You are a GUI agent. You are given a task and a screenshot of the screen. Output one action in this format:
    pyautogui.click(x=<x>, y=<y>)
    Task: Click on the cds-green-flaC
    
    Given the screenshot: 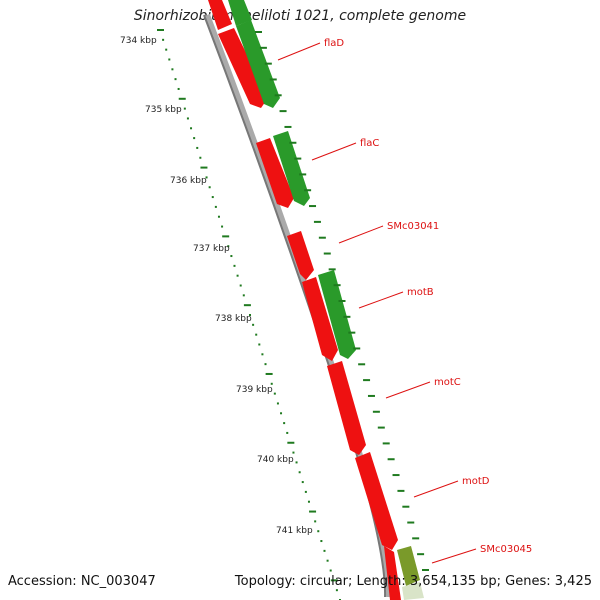 What is the action you would take?
    pyautogui.click(x=291, y=168)
    